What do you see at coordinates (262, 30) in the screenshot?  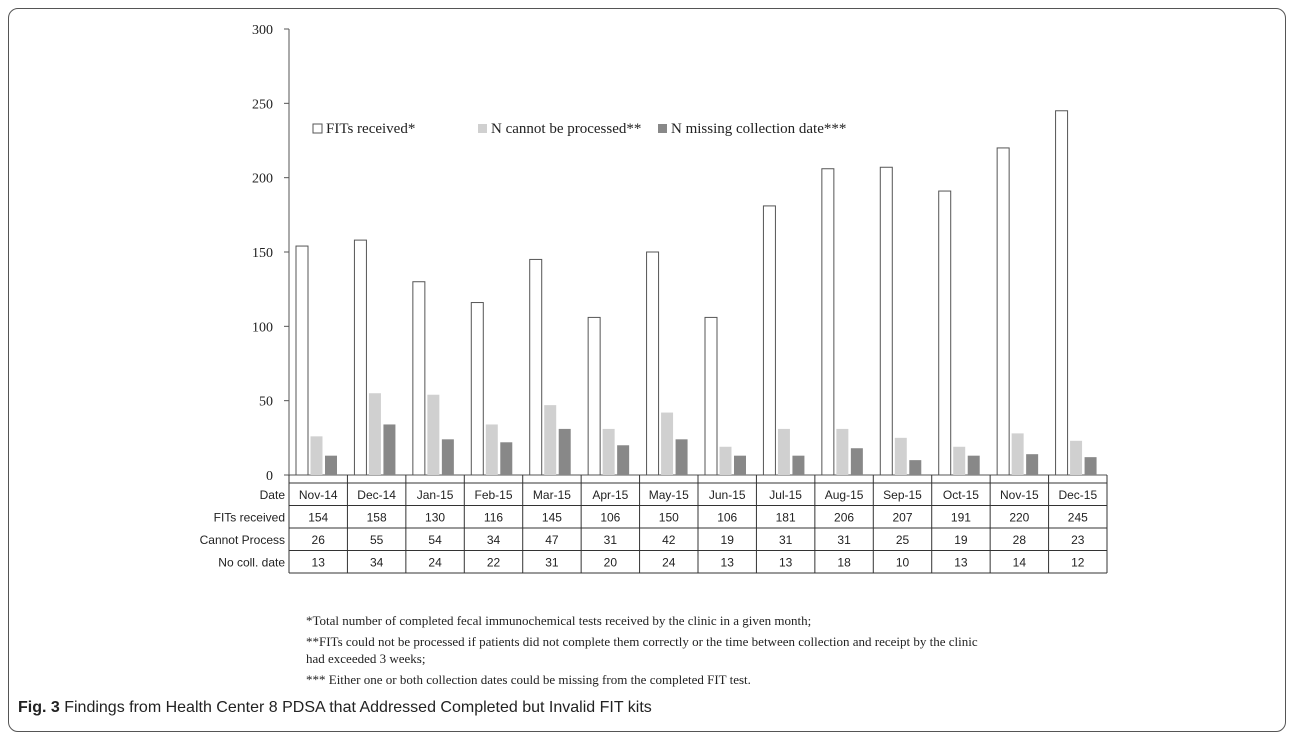 I see `y-tick-label: 300` at bounding box center [262, 30].